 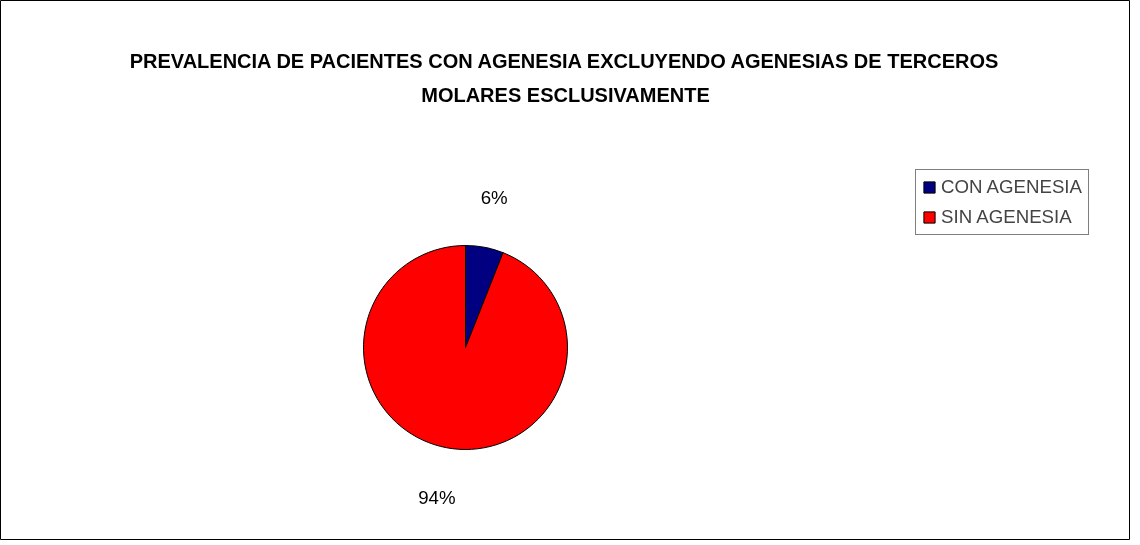 I want to click on legend-label: CON AGENESIA, so click(x=1011, y=187).